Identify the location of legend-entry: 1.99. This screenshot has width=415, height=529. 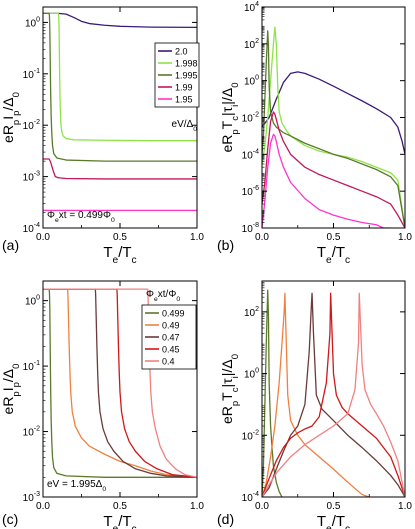
(184, 88).